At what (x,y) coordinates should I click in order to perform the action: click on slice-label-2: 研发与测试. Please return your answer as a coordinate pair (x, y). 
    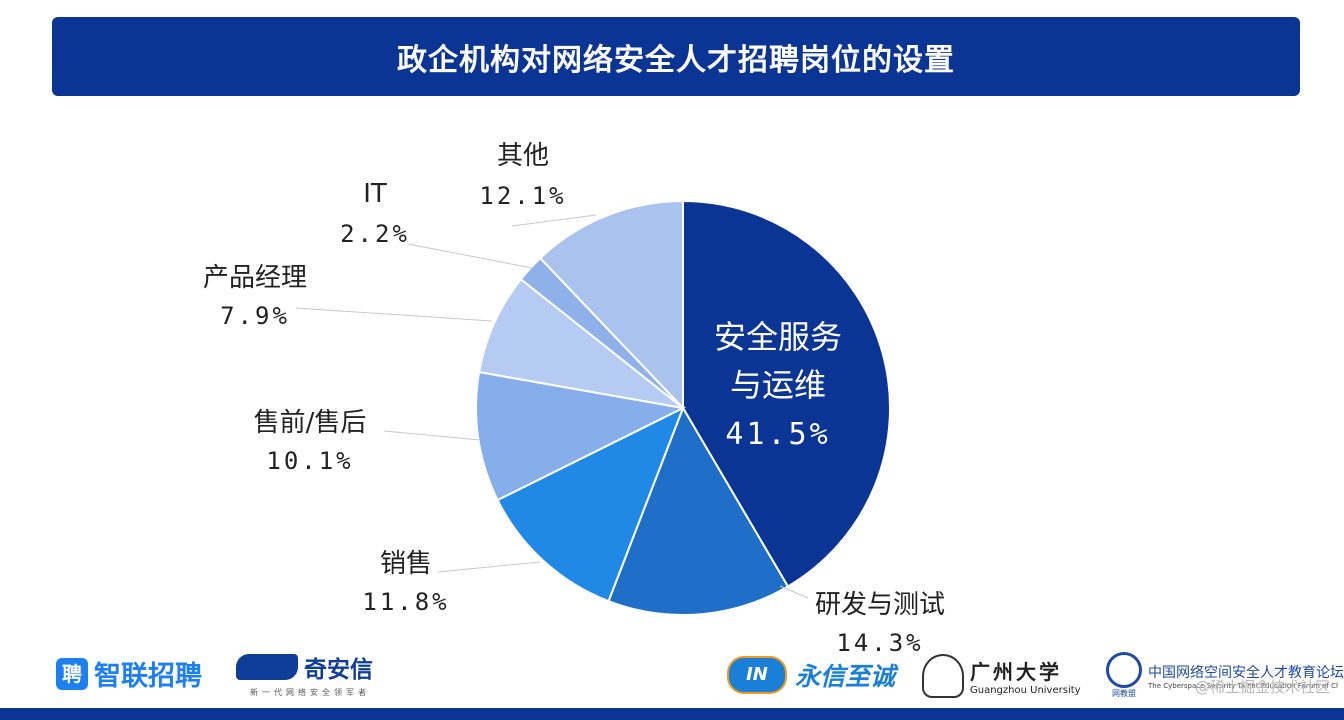
    Looking at the image, I should click on (880, 605).